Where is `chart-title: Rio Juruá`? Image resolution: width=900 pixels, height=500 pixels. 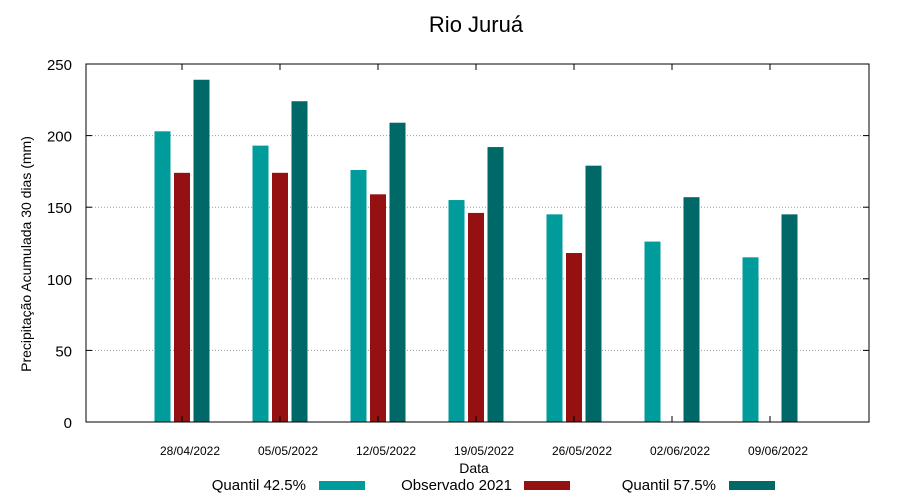 chart-title: Rio Juruá is located at coordinates (476, 24).